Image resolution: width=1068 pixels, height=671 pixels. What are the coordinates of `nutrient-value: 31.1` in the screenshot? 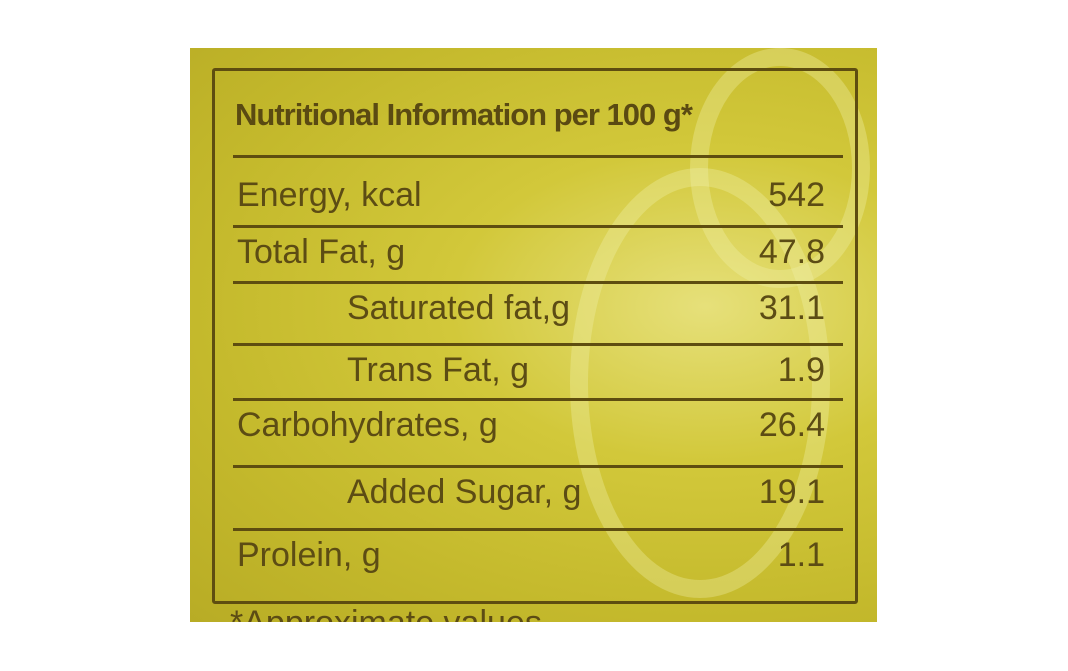 It's located at (791, 308).